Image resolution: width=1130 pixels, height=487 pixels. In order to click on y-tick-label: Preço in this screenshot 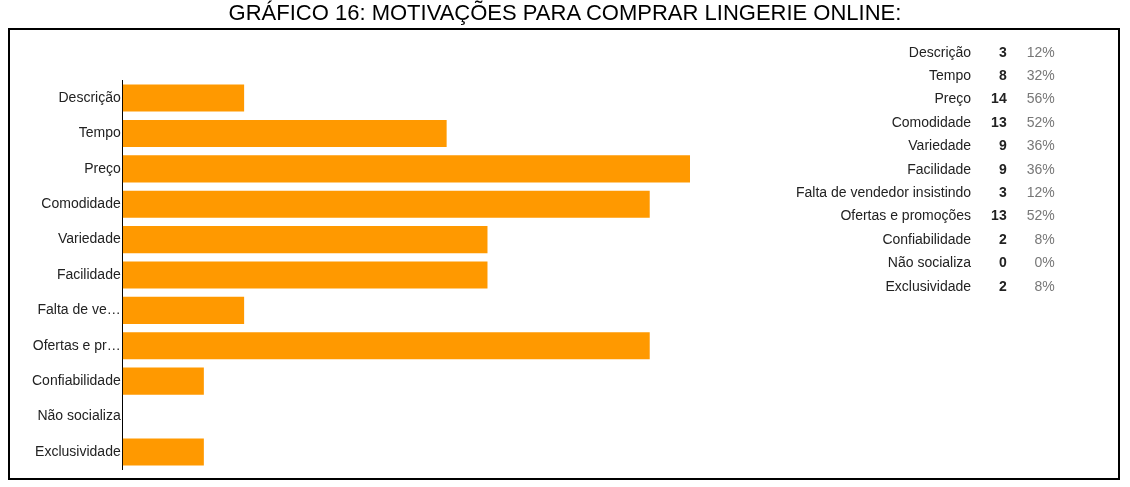, I will do `click(102, 167)`.